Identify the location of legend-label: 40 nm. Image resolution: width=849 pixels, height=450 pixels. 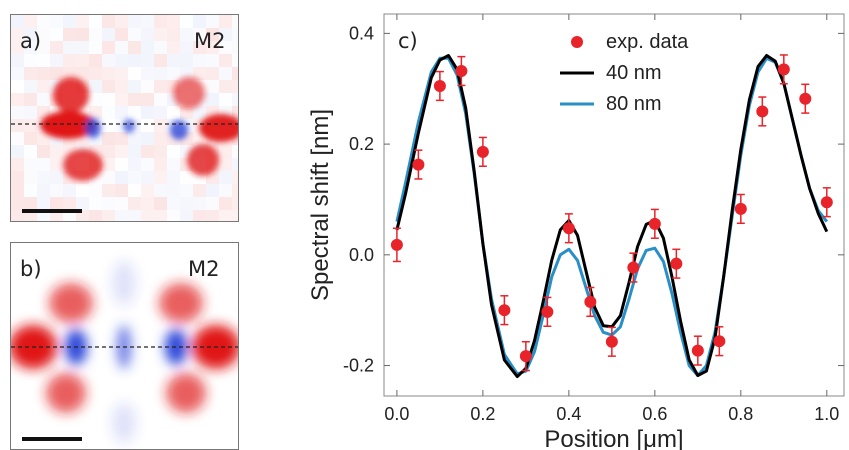
(634, 73).